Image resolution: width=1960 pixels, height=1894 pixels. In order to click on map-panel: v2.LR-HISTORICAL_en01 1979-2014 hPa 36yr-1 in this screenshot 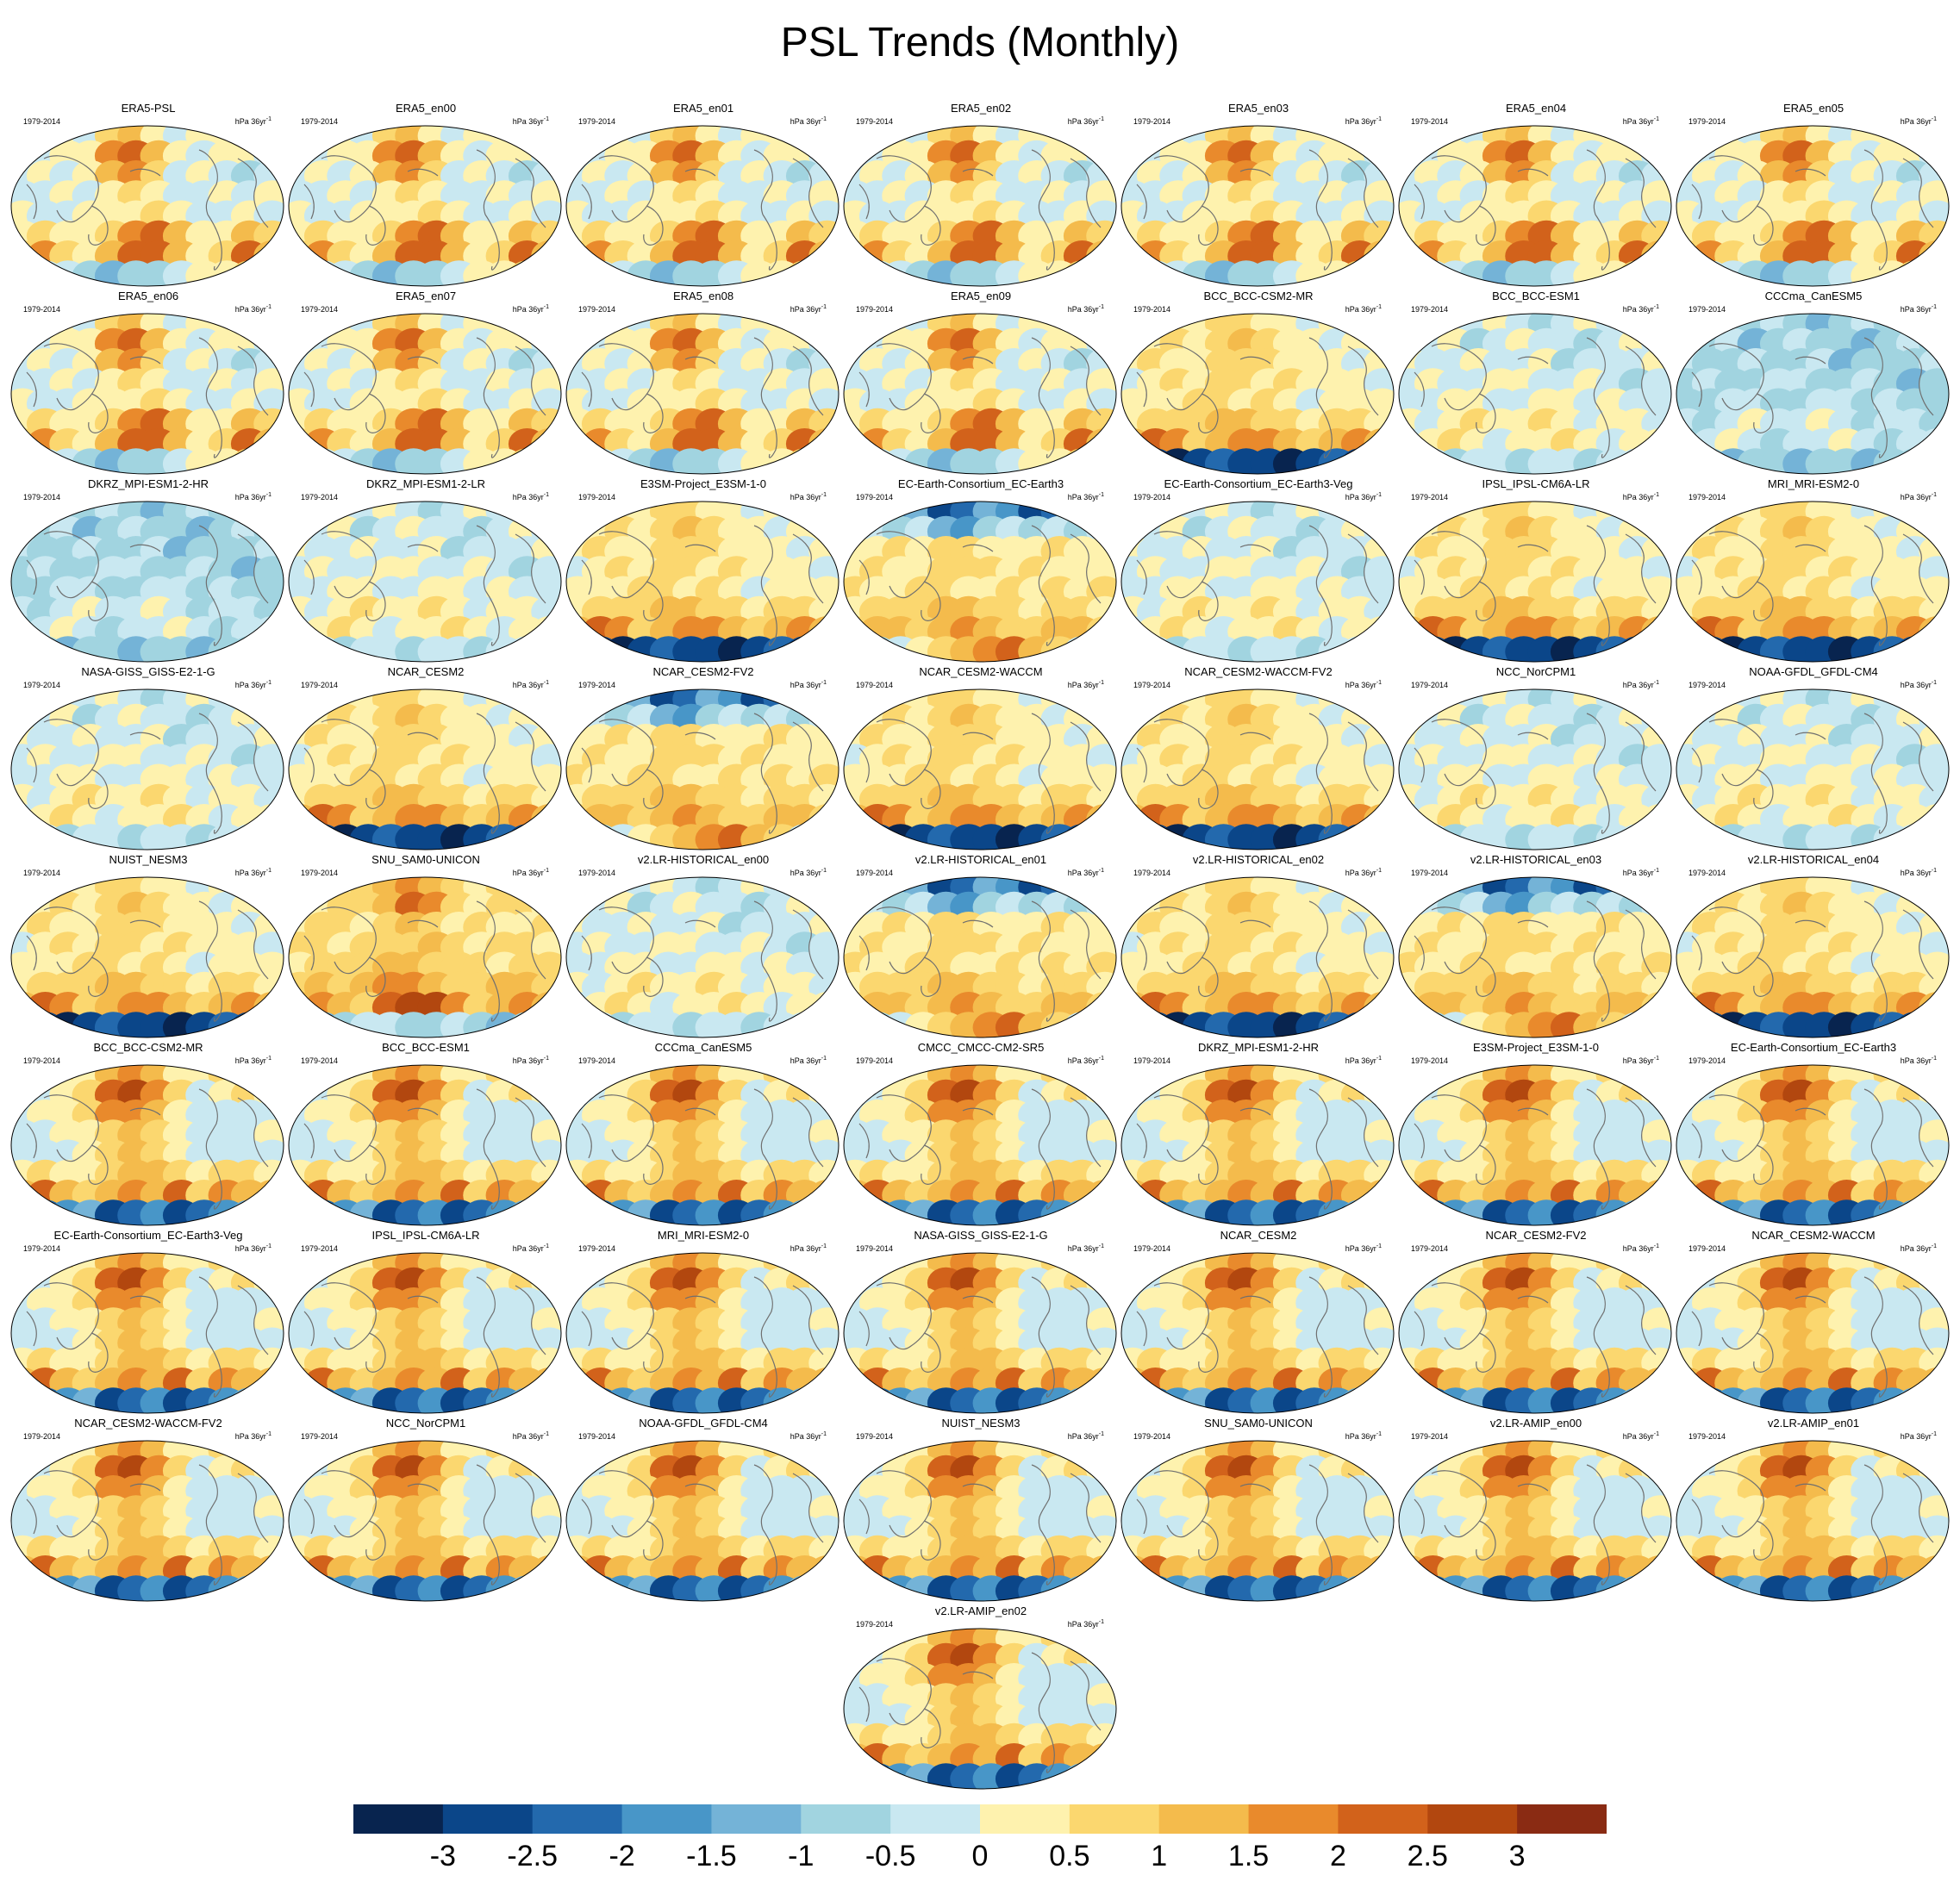, I will do `click(981, 946)`.